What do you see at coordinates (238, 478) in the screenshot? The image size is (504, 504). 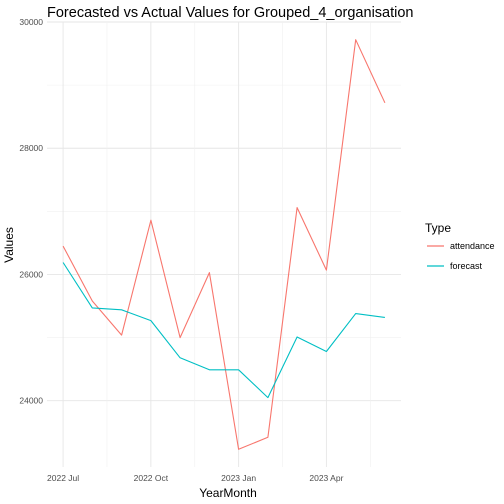 I see `x-tick-label: 2023 Jan` at bounding box center [238, 478].